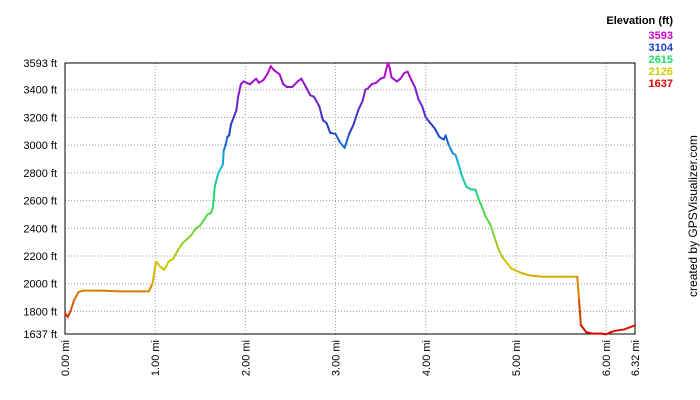 Image resolution: width=700 pixels, height=400 pixels. Describe the element at coordinates (427, 358) in the screenshot. I see `x-tick-label: 4.00 mi` at that location.